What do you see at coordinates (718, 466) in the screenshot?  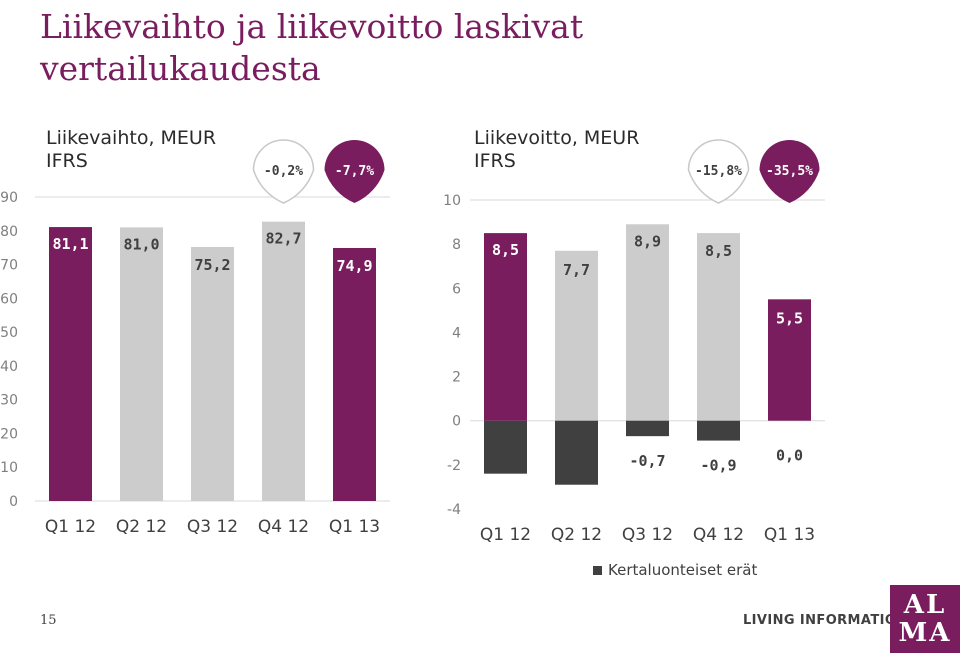 I see `one-off-value-label: -0,9` at bounding box center [718, 466].